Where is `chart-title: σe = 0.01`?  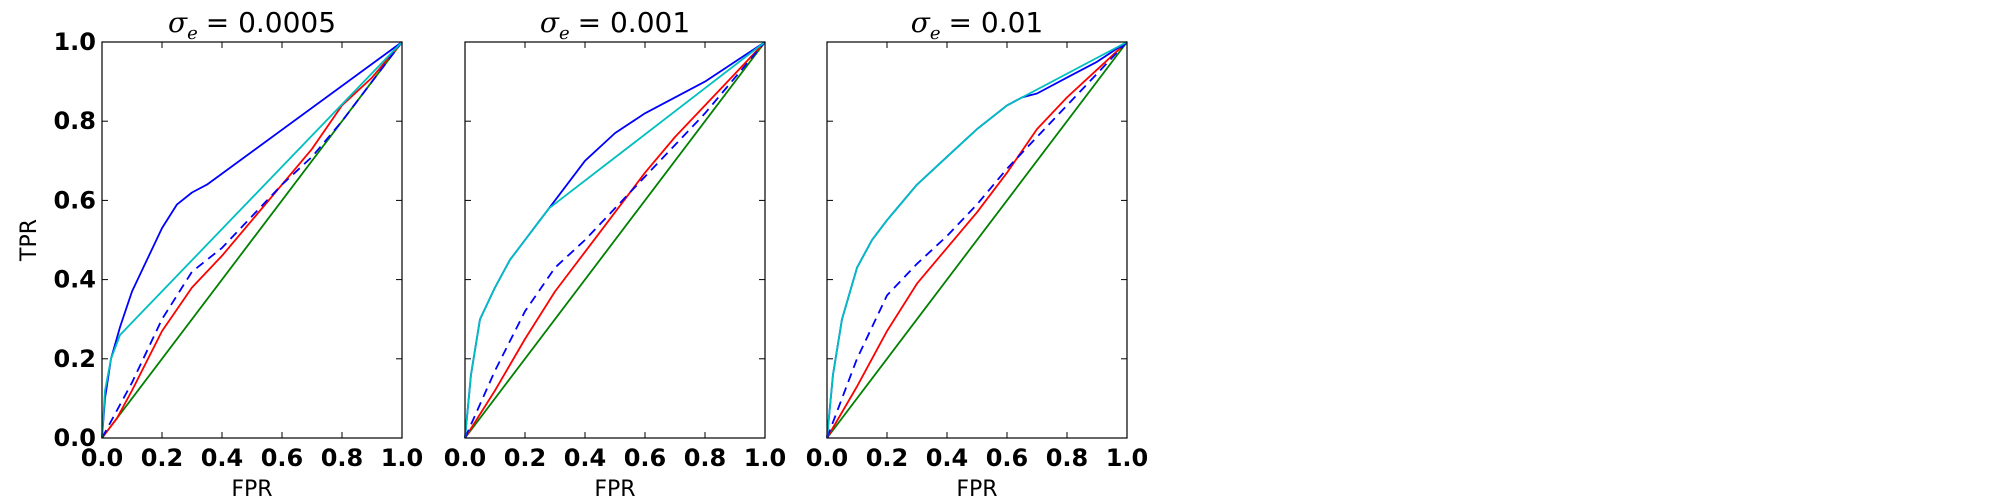
chart-title: σe = 0.01 is located at coordinates (977, 25).